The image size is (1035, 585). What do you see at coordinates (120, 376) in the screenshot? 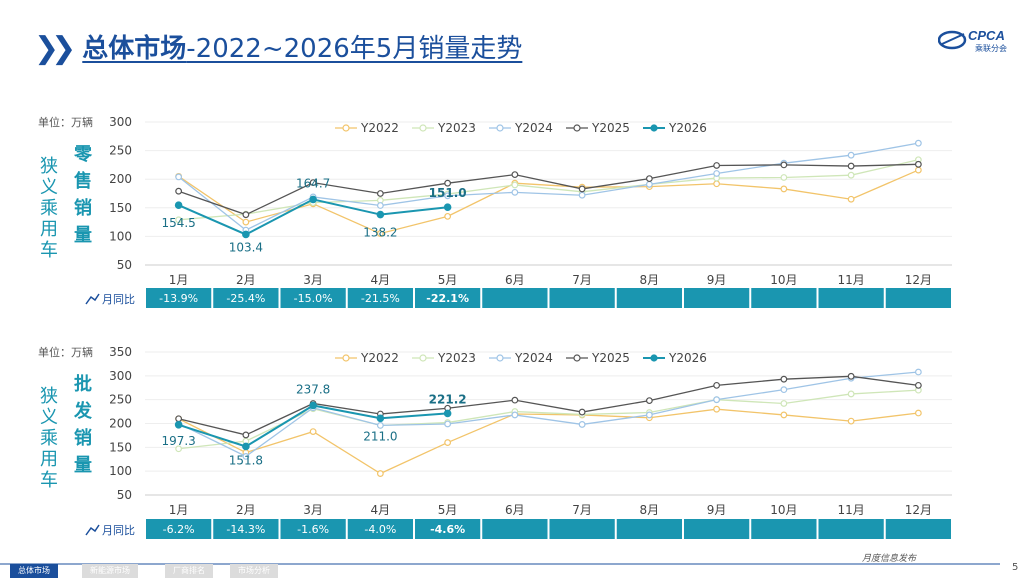
I see `y-tick-label: 300` at bounding box center [120, 376].